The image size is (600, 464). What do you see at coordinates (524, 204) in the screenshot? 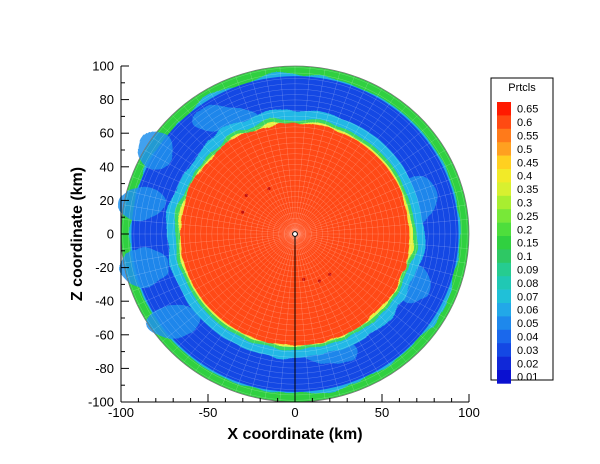
I see `legend-label: 0.3` at bounding box center [524, 204].